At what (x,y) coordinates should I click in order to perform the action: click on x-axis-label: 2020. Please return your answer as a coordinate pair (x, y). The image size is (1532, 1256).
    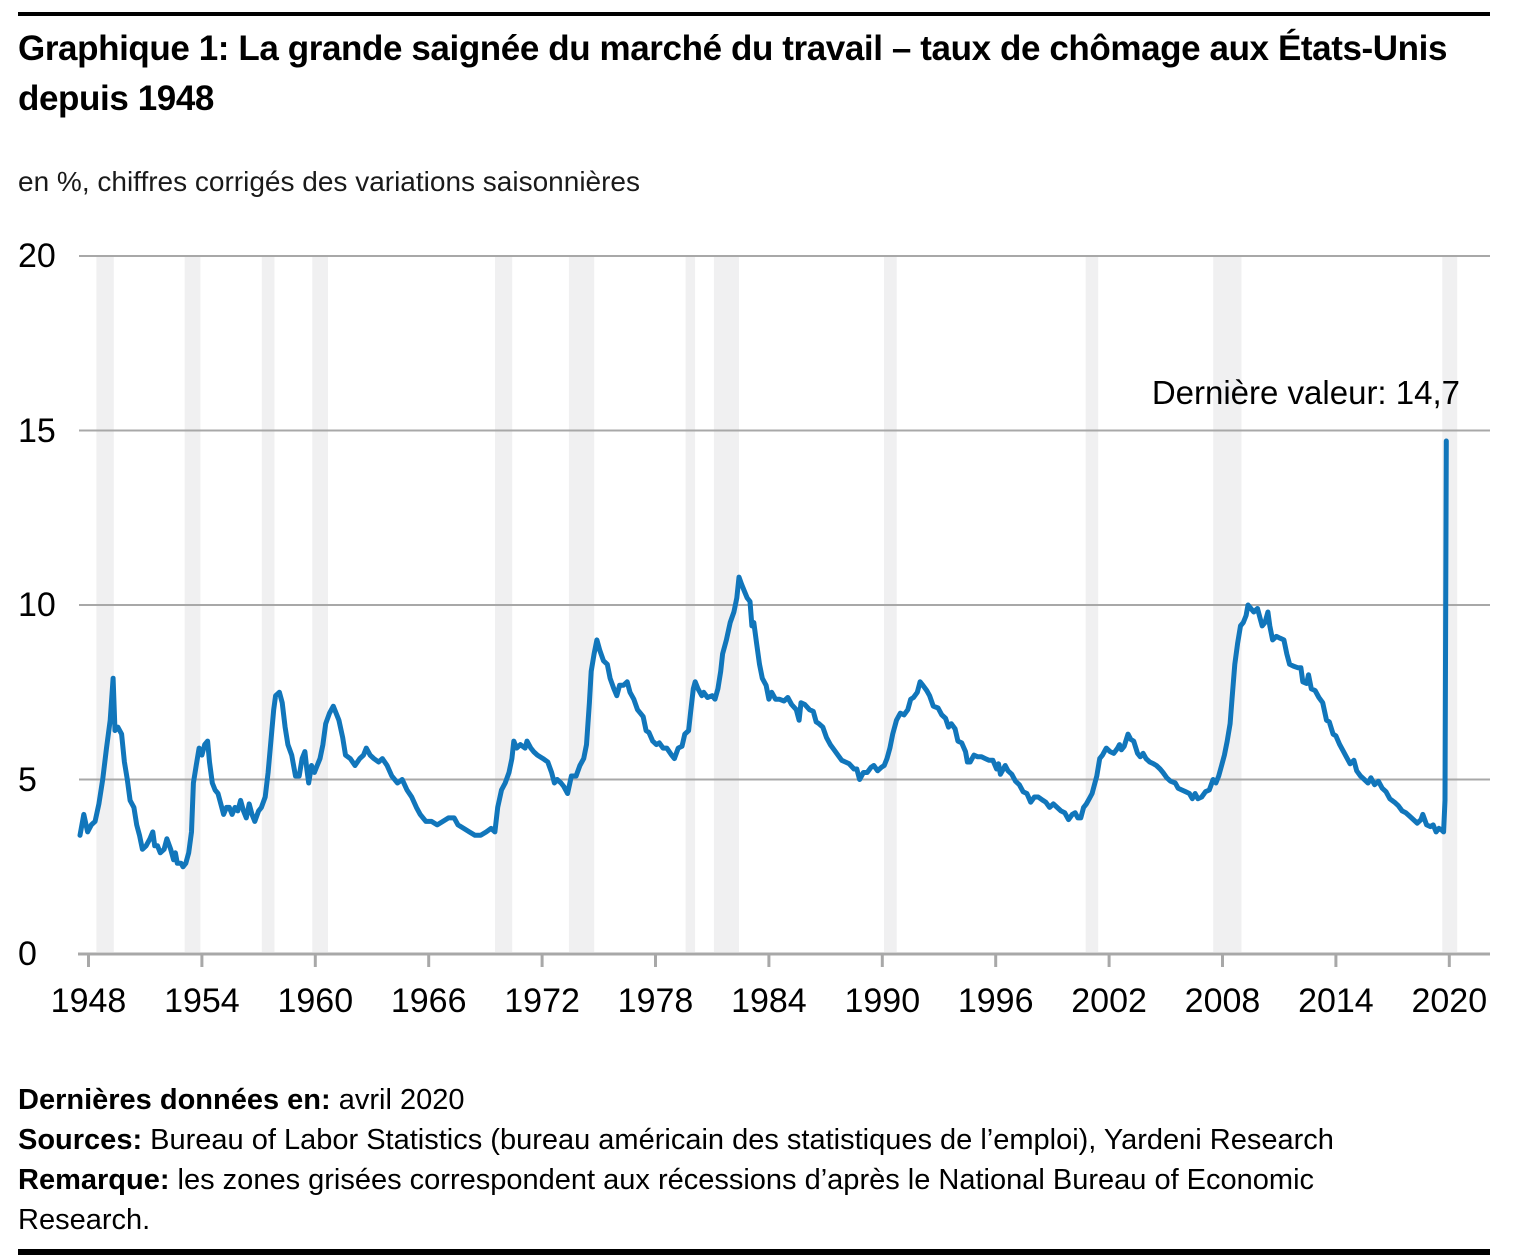
    Looking at the image, I should click on (1449, 1001).